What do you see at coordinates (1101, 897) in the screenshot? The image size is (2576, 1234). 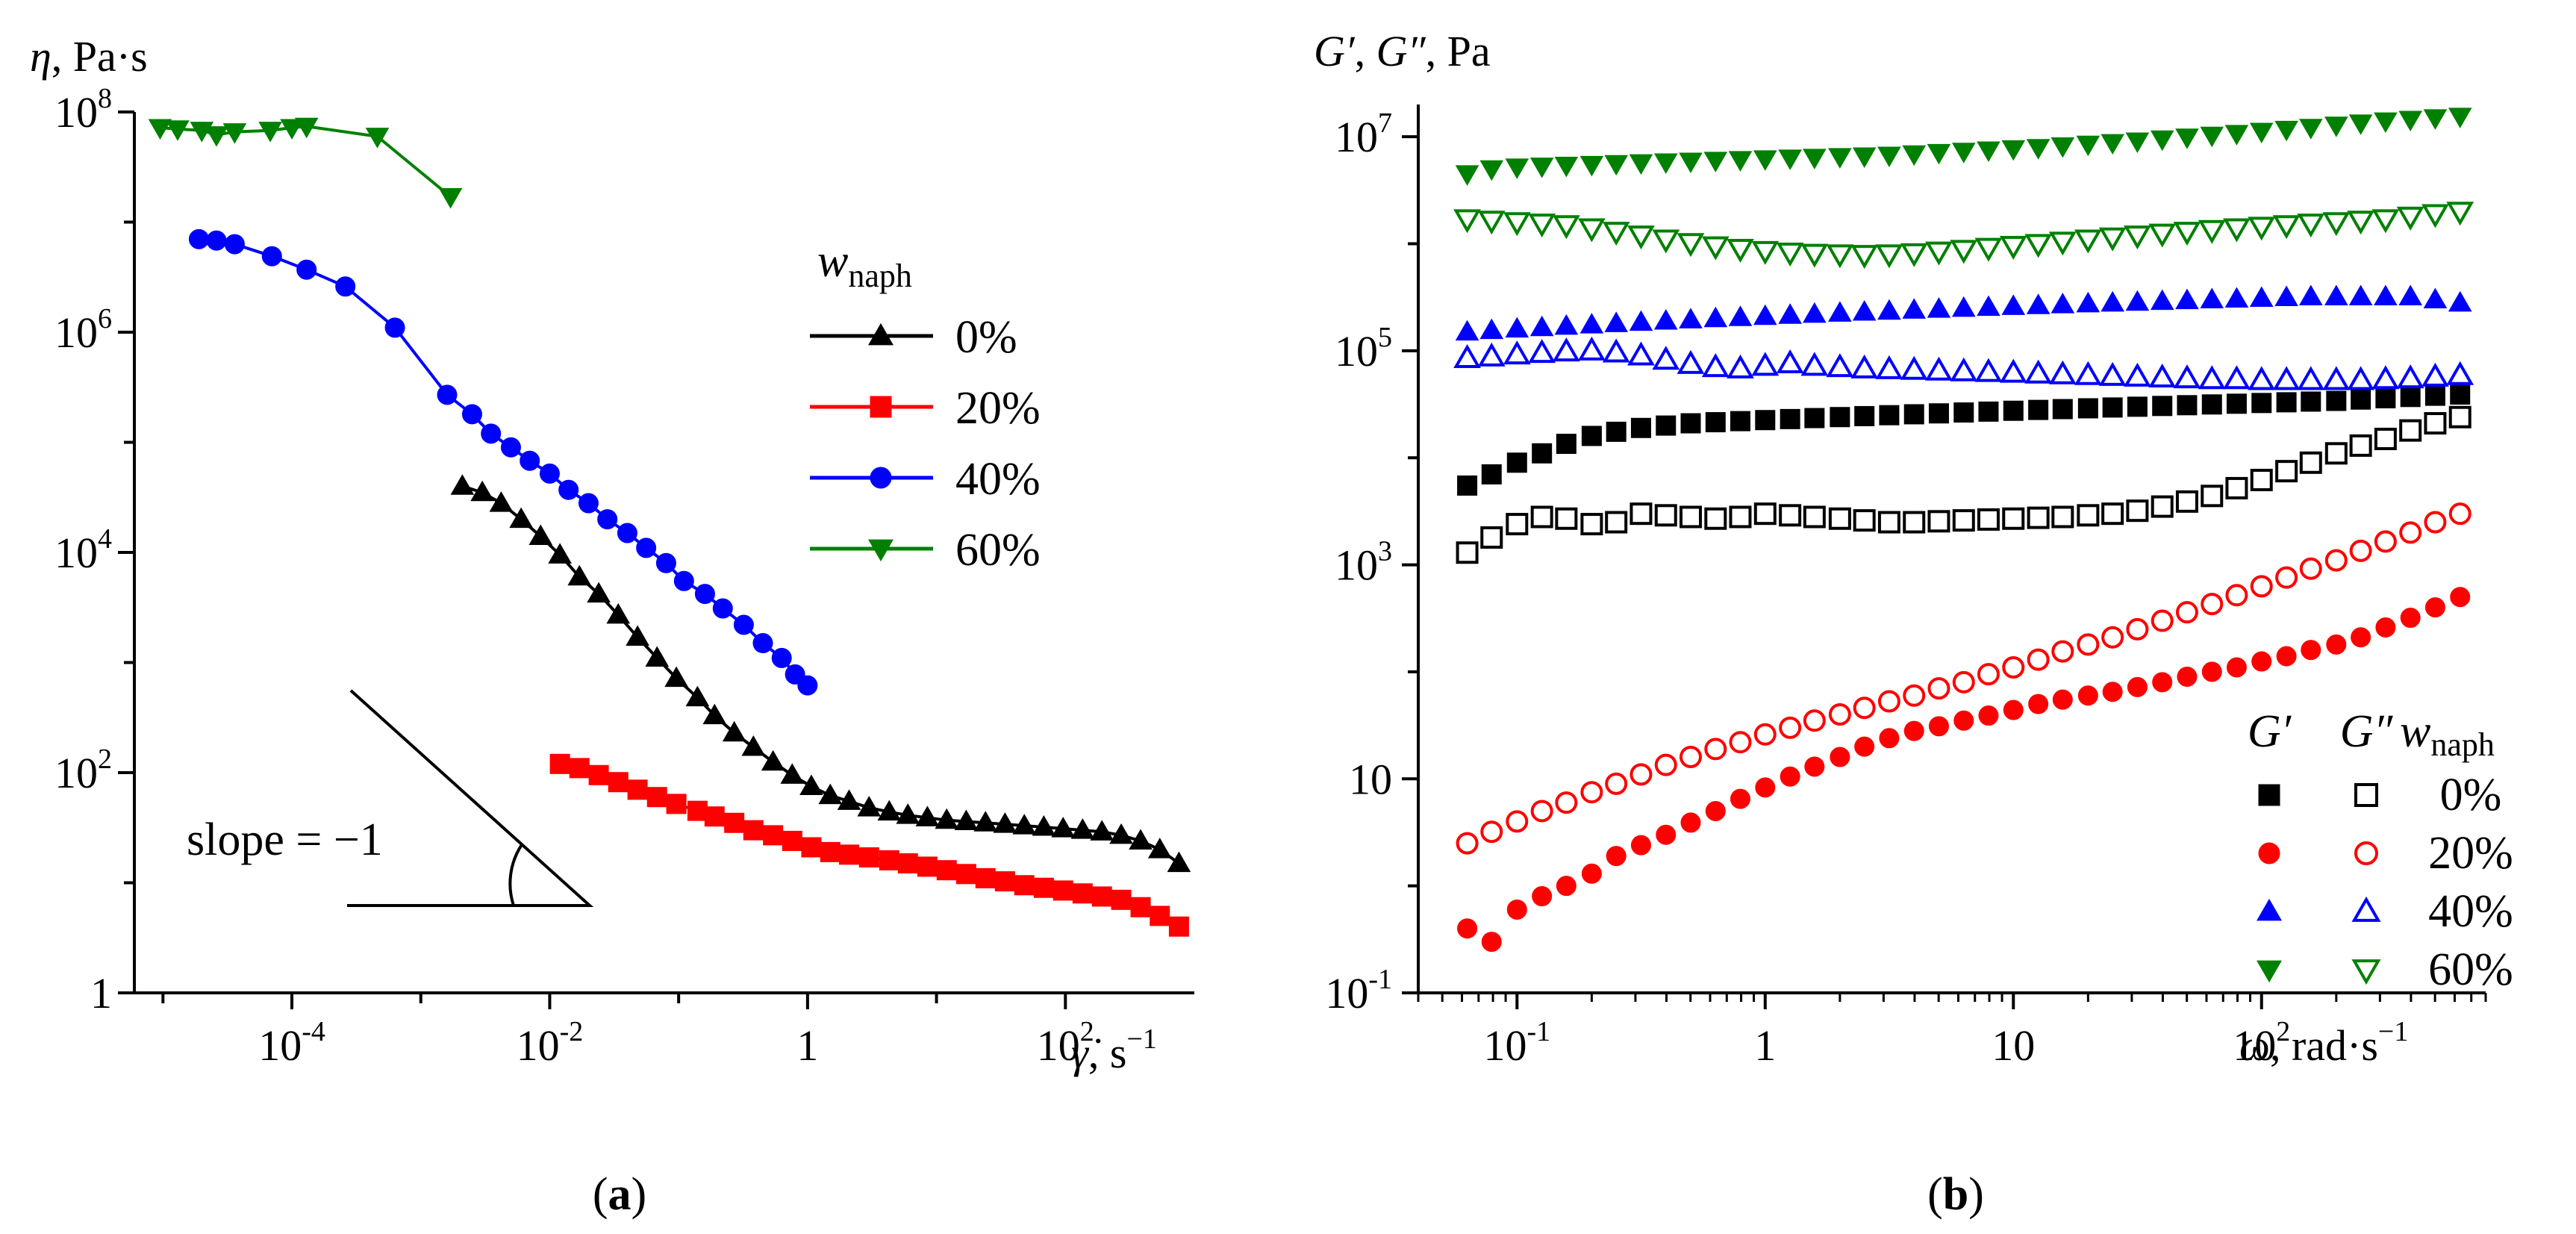 I see `data-point-20%-28` at bounding box center [1101, 897].